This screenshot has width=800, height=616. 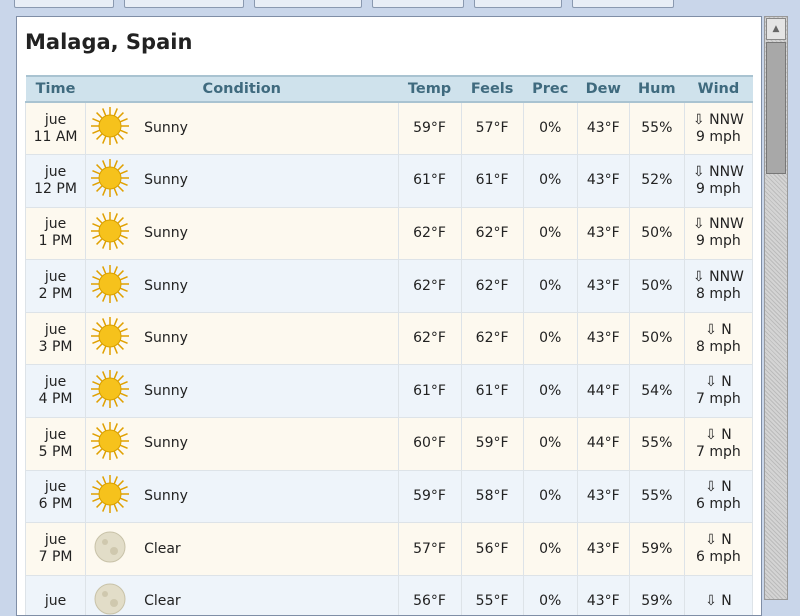 What do you see at coordinates (55, 399) in the screenshot?
I see `hour: 4 PM` at bounding box center [55, 399].